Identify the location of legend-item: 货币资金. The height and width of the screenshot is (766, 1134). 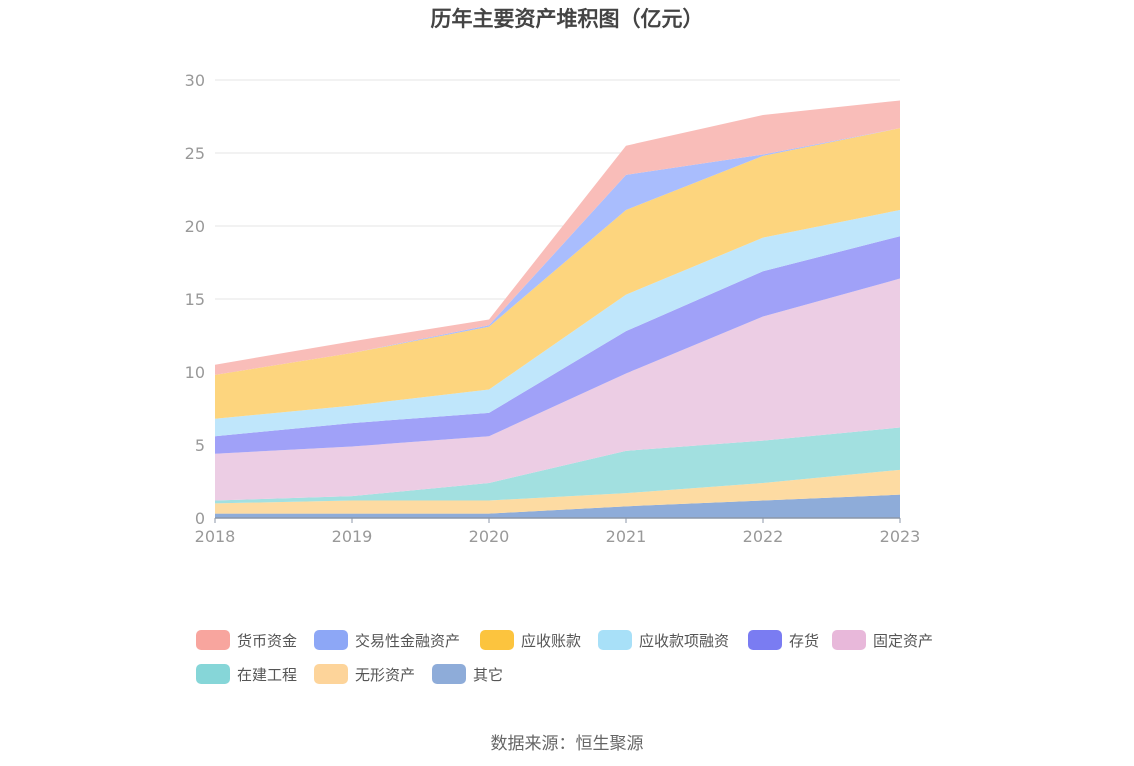
(246, 640).